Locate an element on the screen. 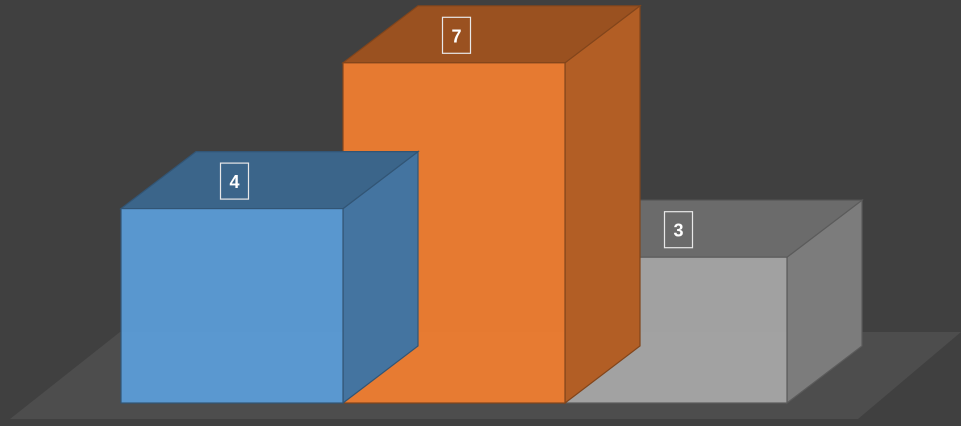 The width and height of the screenshot is (961, 426). bar-2-side is located at coordinates (602, 204).